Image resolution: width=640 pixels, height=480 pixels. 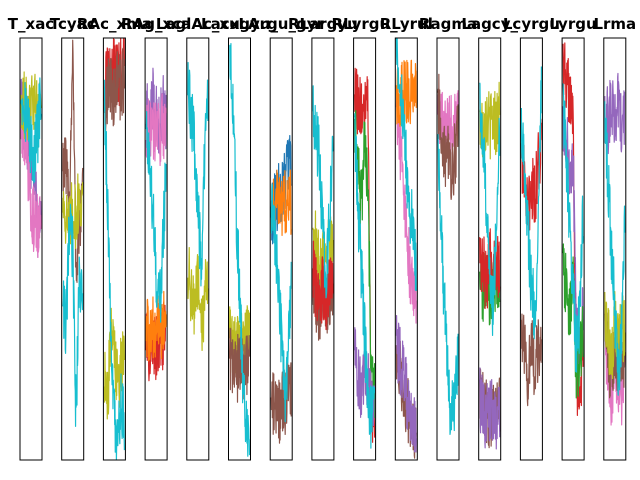 I want to click on panel-9-title: RLyrgu_, so click(x=365, y=24).